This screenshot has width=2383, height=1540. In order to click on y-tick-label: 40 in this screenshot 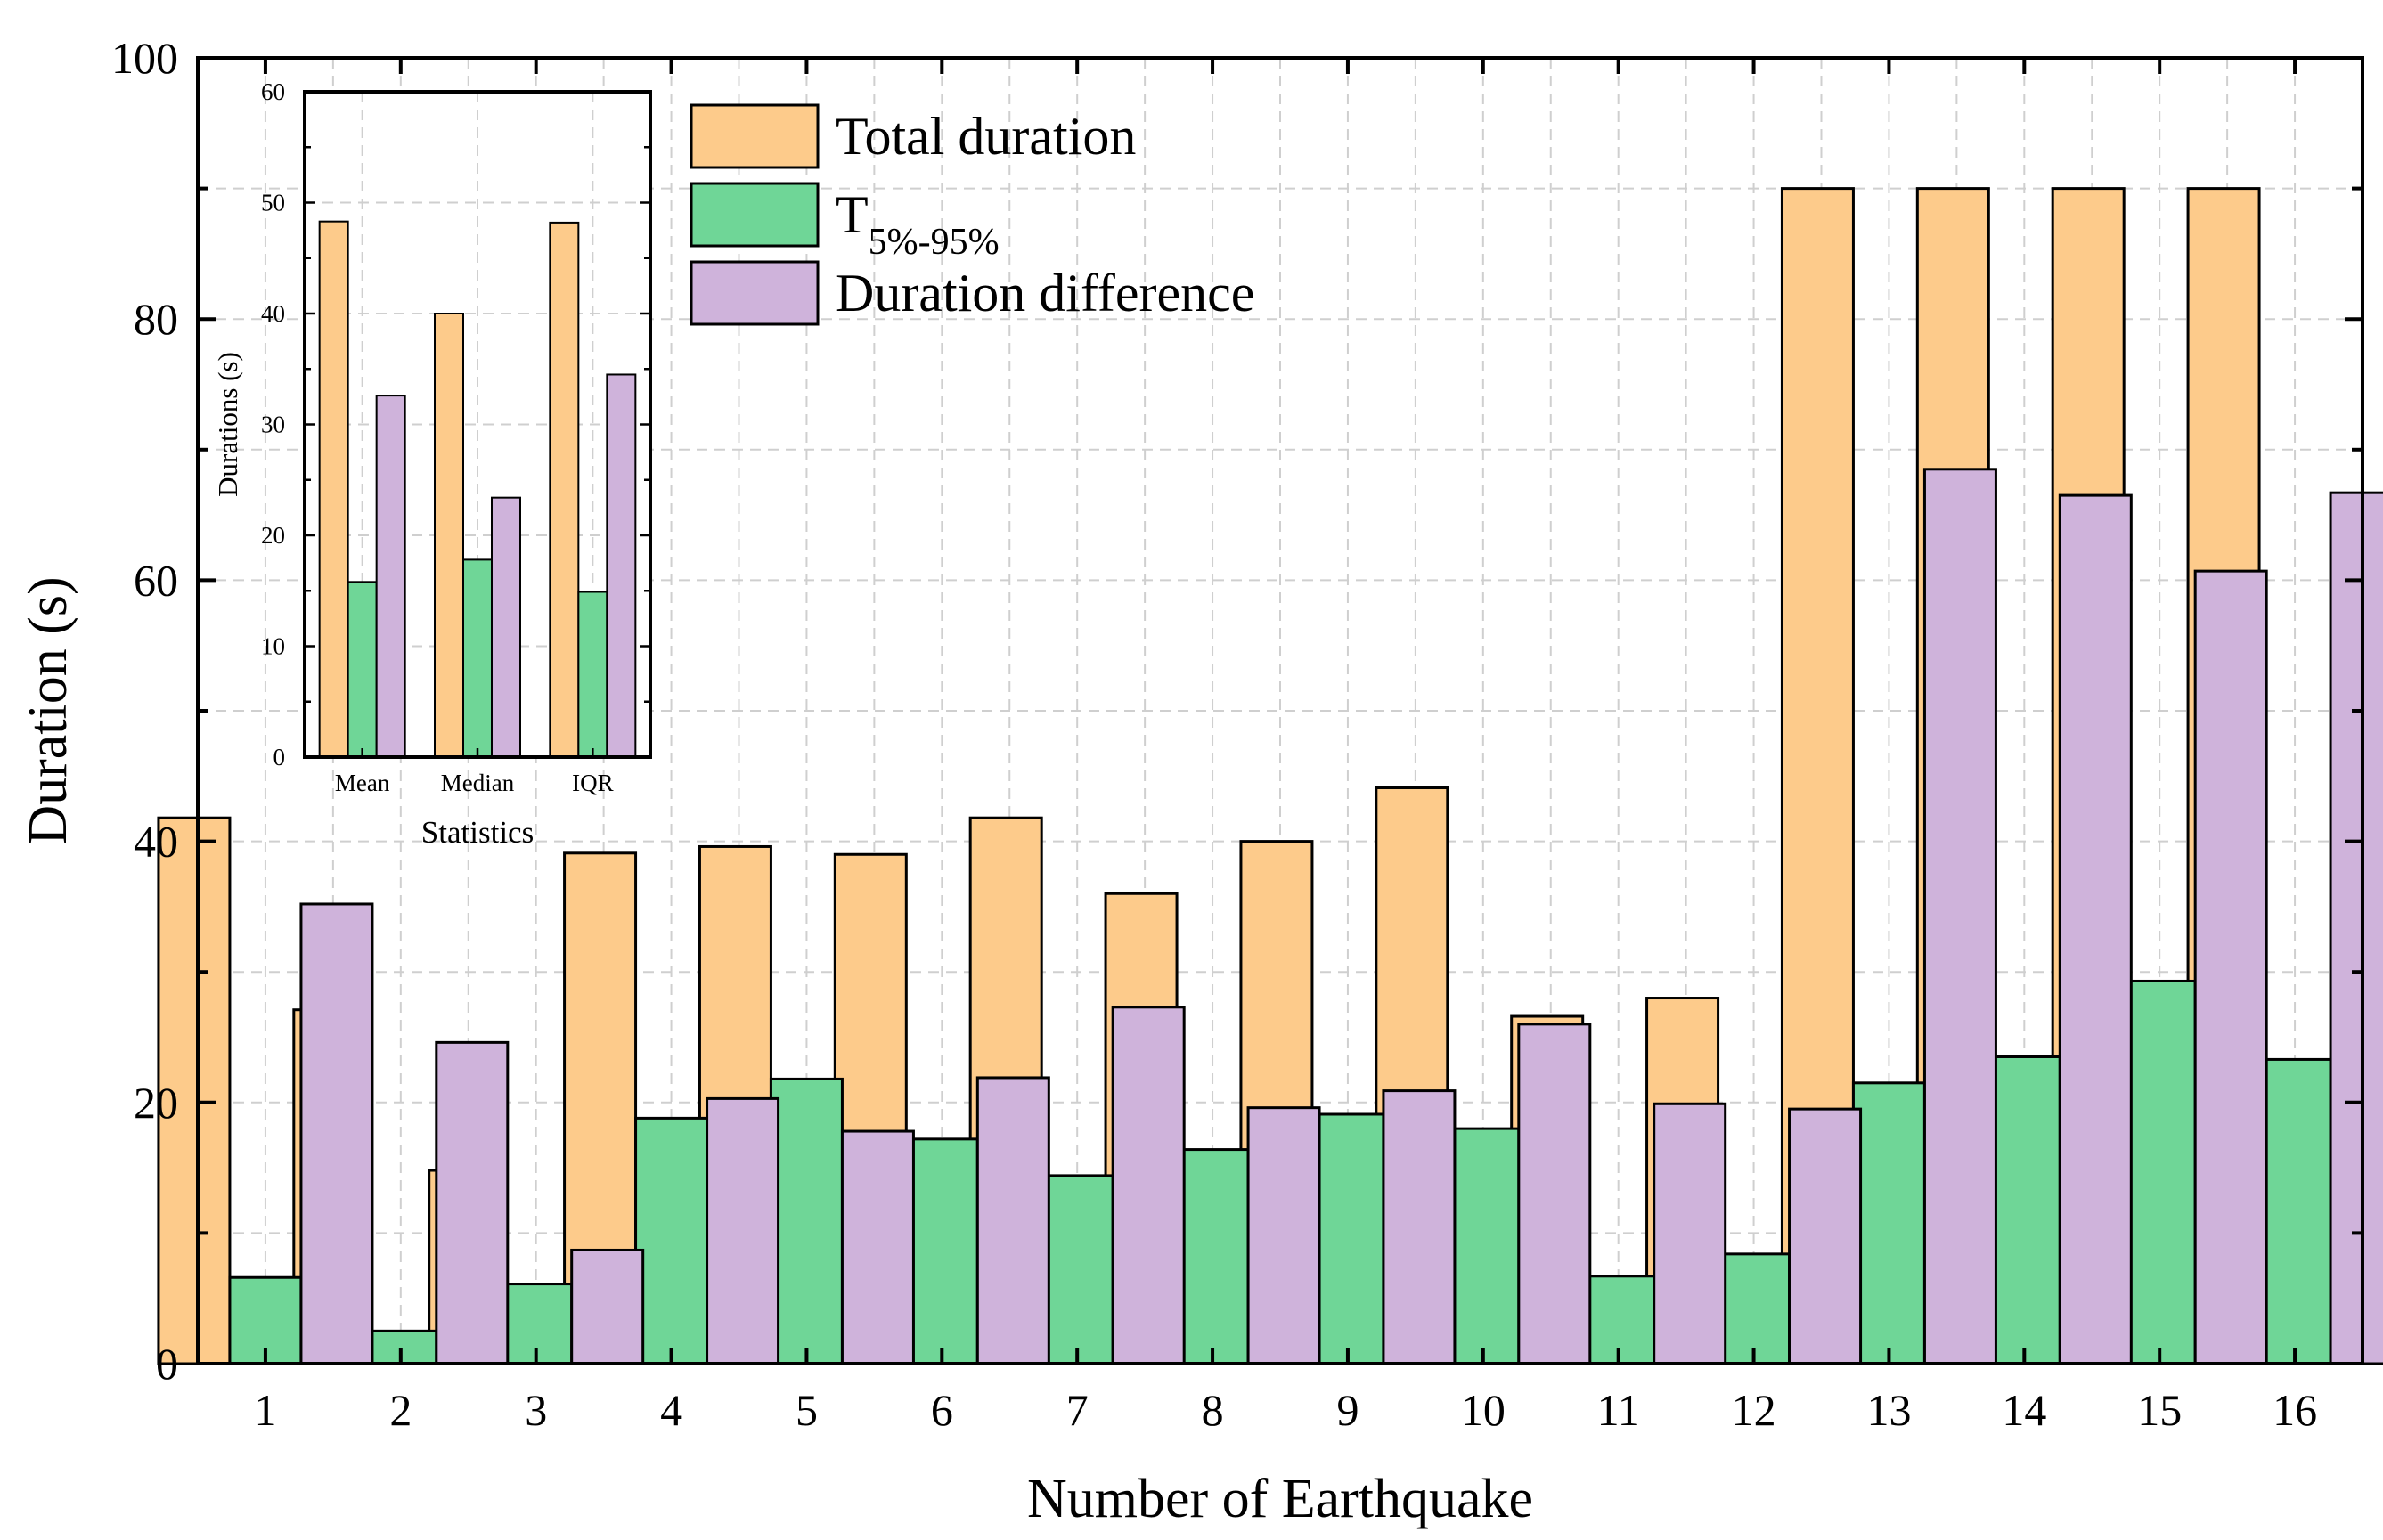, I will do `click(156, 842)`.